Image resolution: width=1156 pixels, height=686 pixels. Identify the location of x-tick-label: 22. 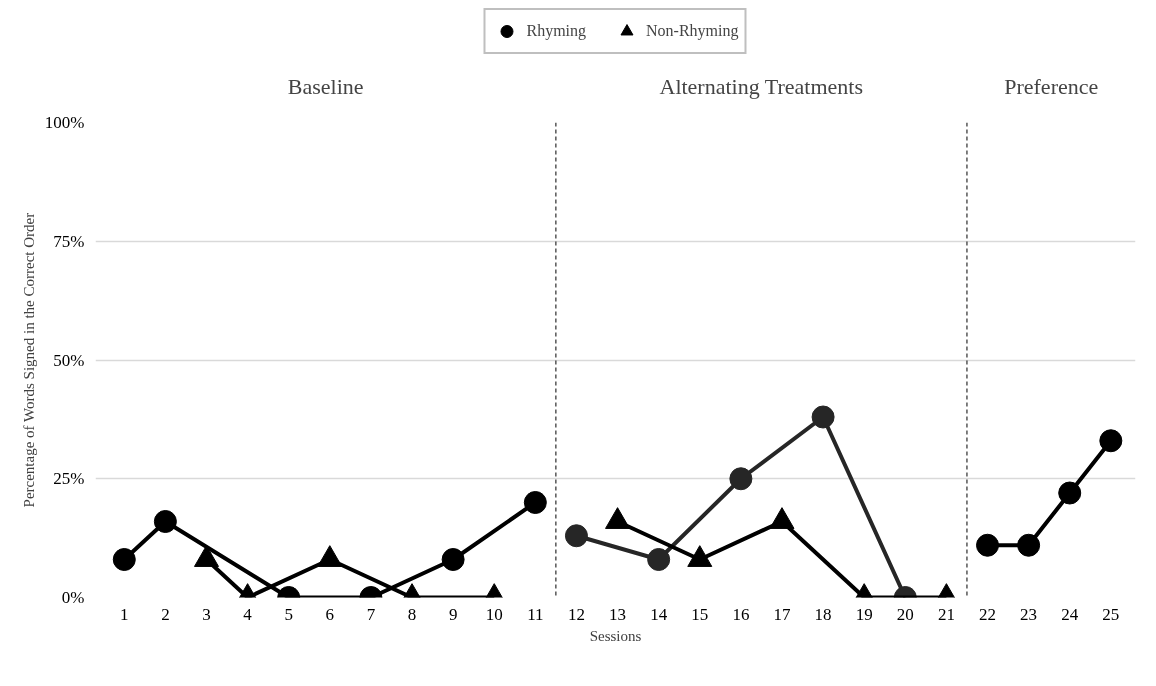
(988, 614).